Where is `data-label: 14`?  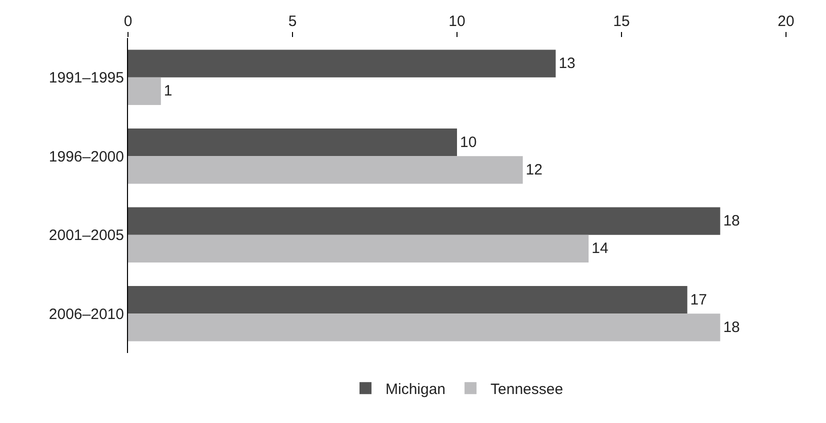
data-label: 14 is located at coordinates (600, 249).